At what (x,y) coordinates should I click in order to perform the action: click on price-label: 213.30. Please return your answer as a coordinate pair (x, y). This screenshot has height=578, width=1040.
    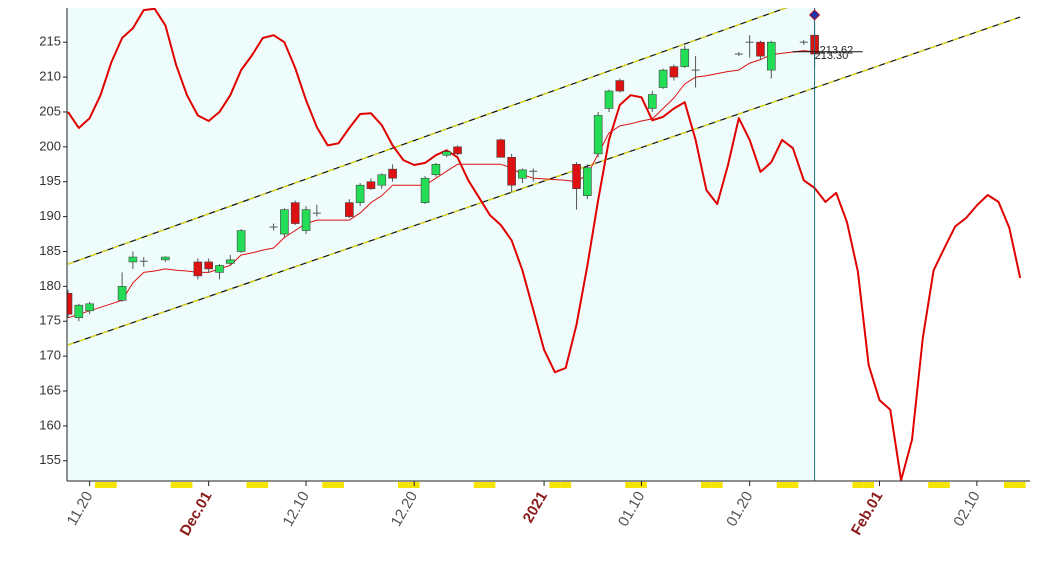
    Looking at the image, I should click on (832, 56).